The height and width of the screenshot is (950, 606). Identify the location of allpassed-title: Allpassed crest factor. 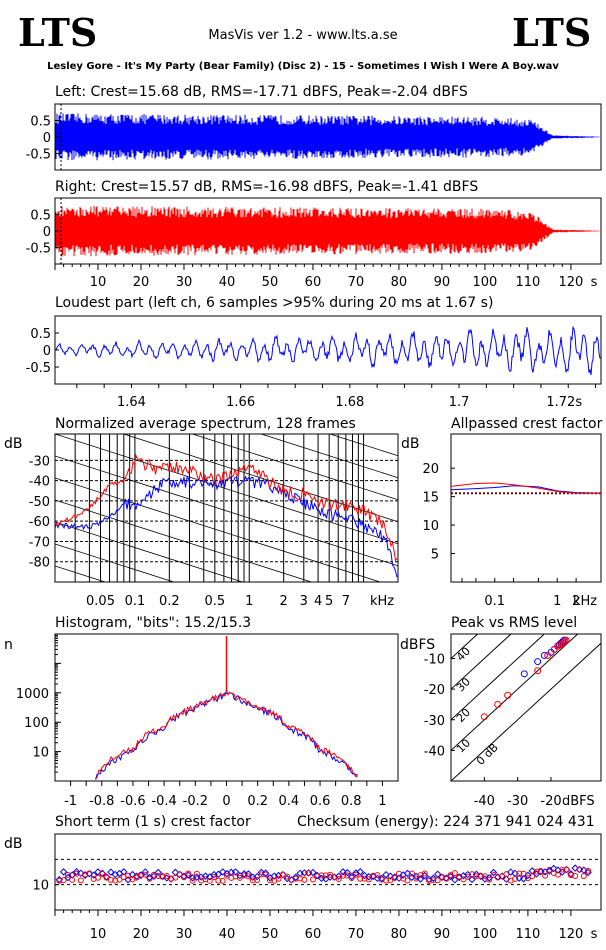
(527, 424).